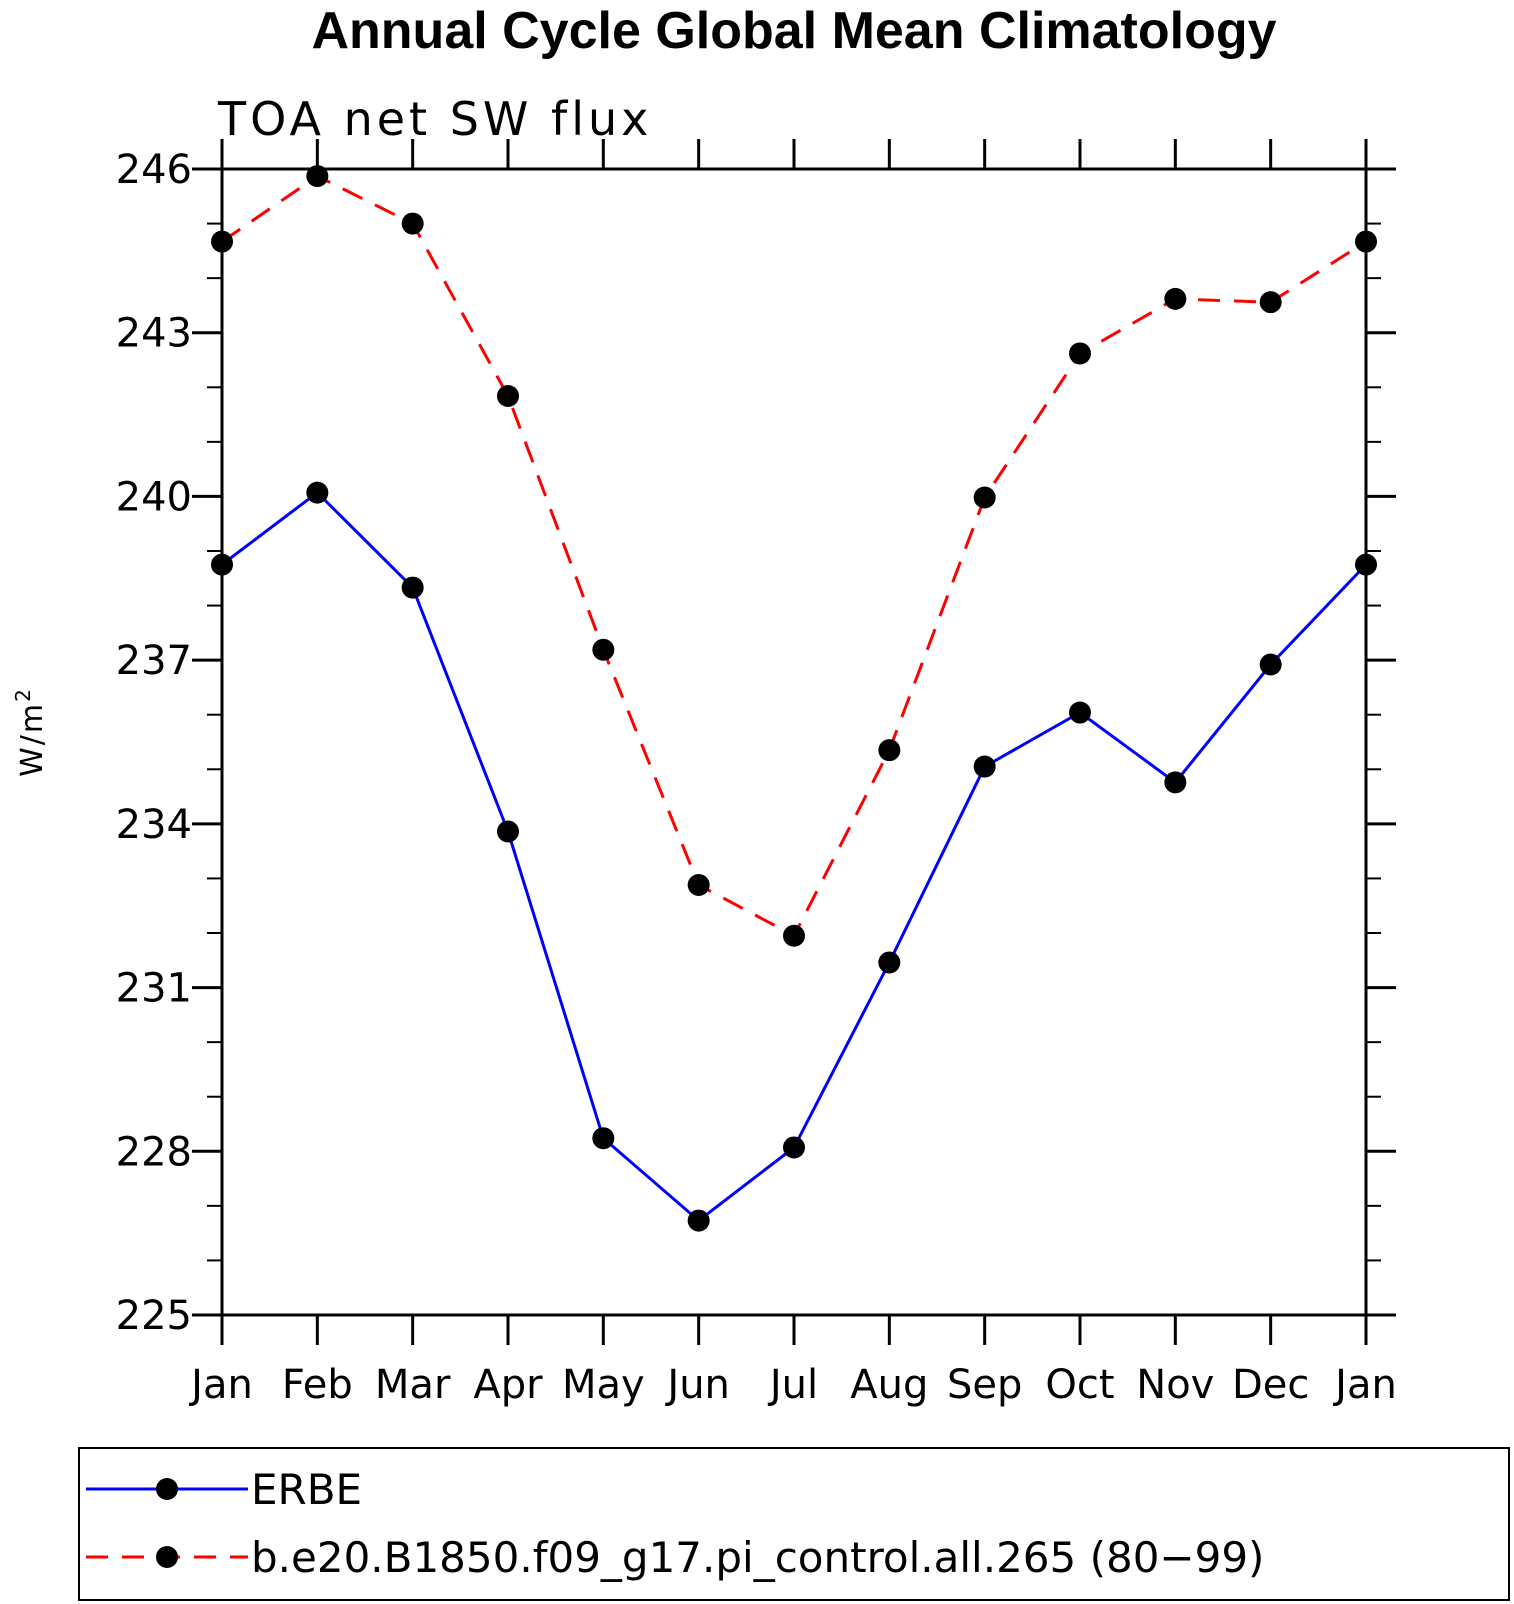  What do you see at coordinates (154, 825) in the screenshot?
I see `y-tick-label-234: 234` at bounding box center [154, 825].